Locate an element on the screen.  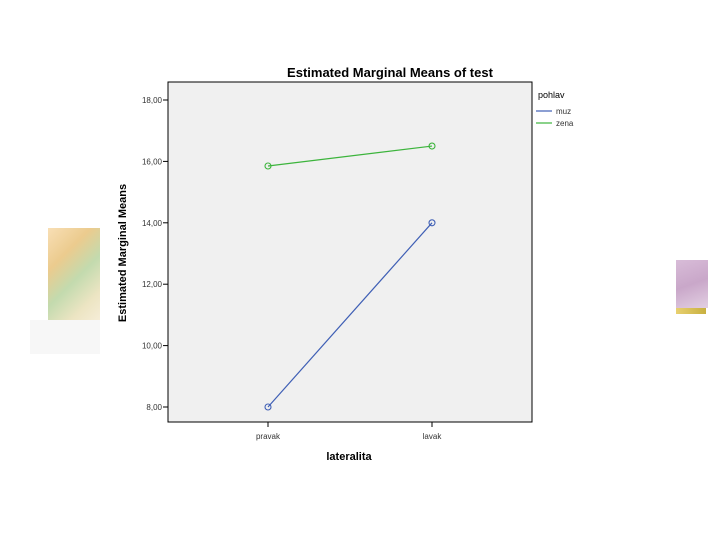
legend-title: pohlav is located at coordinates (551, 95).